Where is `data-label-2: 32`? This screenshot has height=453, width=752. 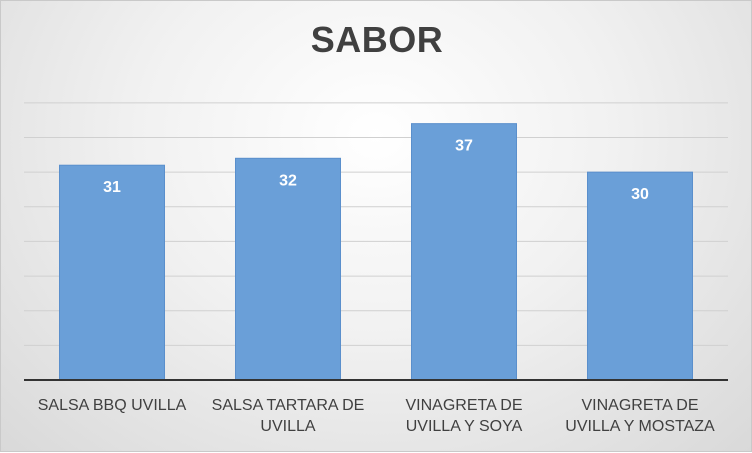
data-label-2: 32 is located at coordinates (288, 180).